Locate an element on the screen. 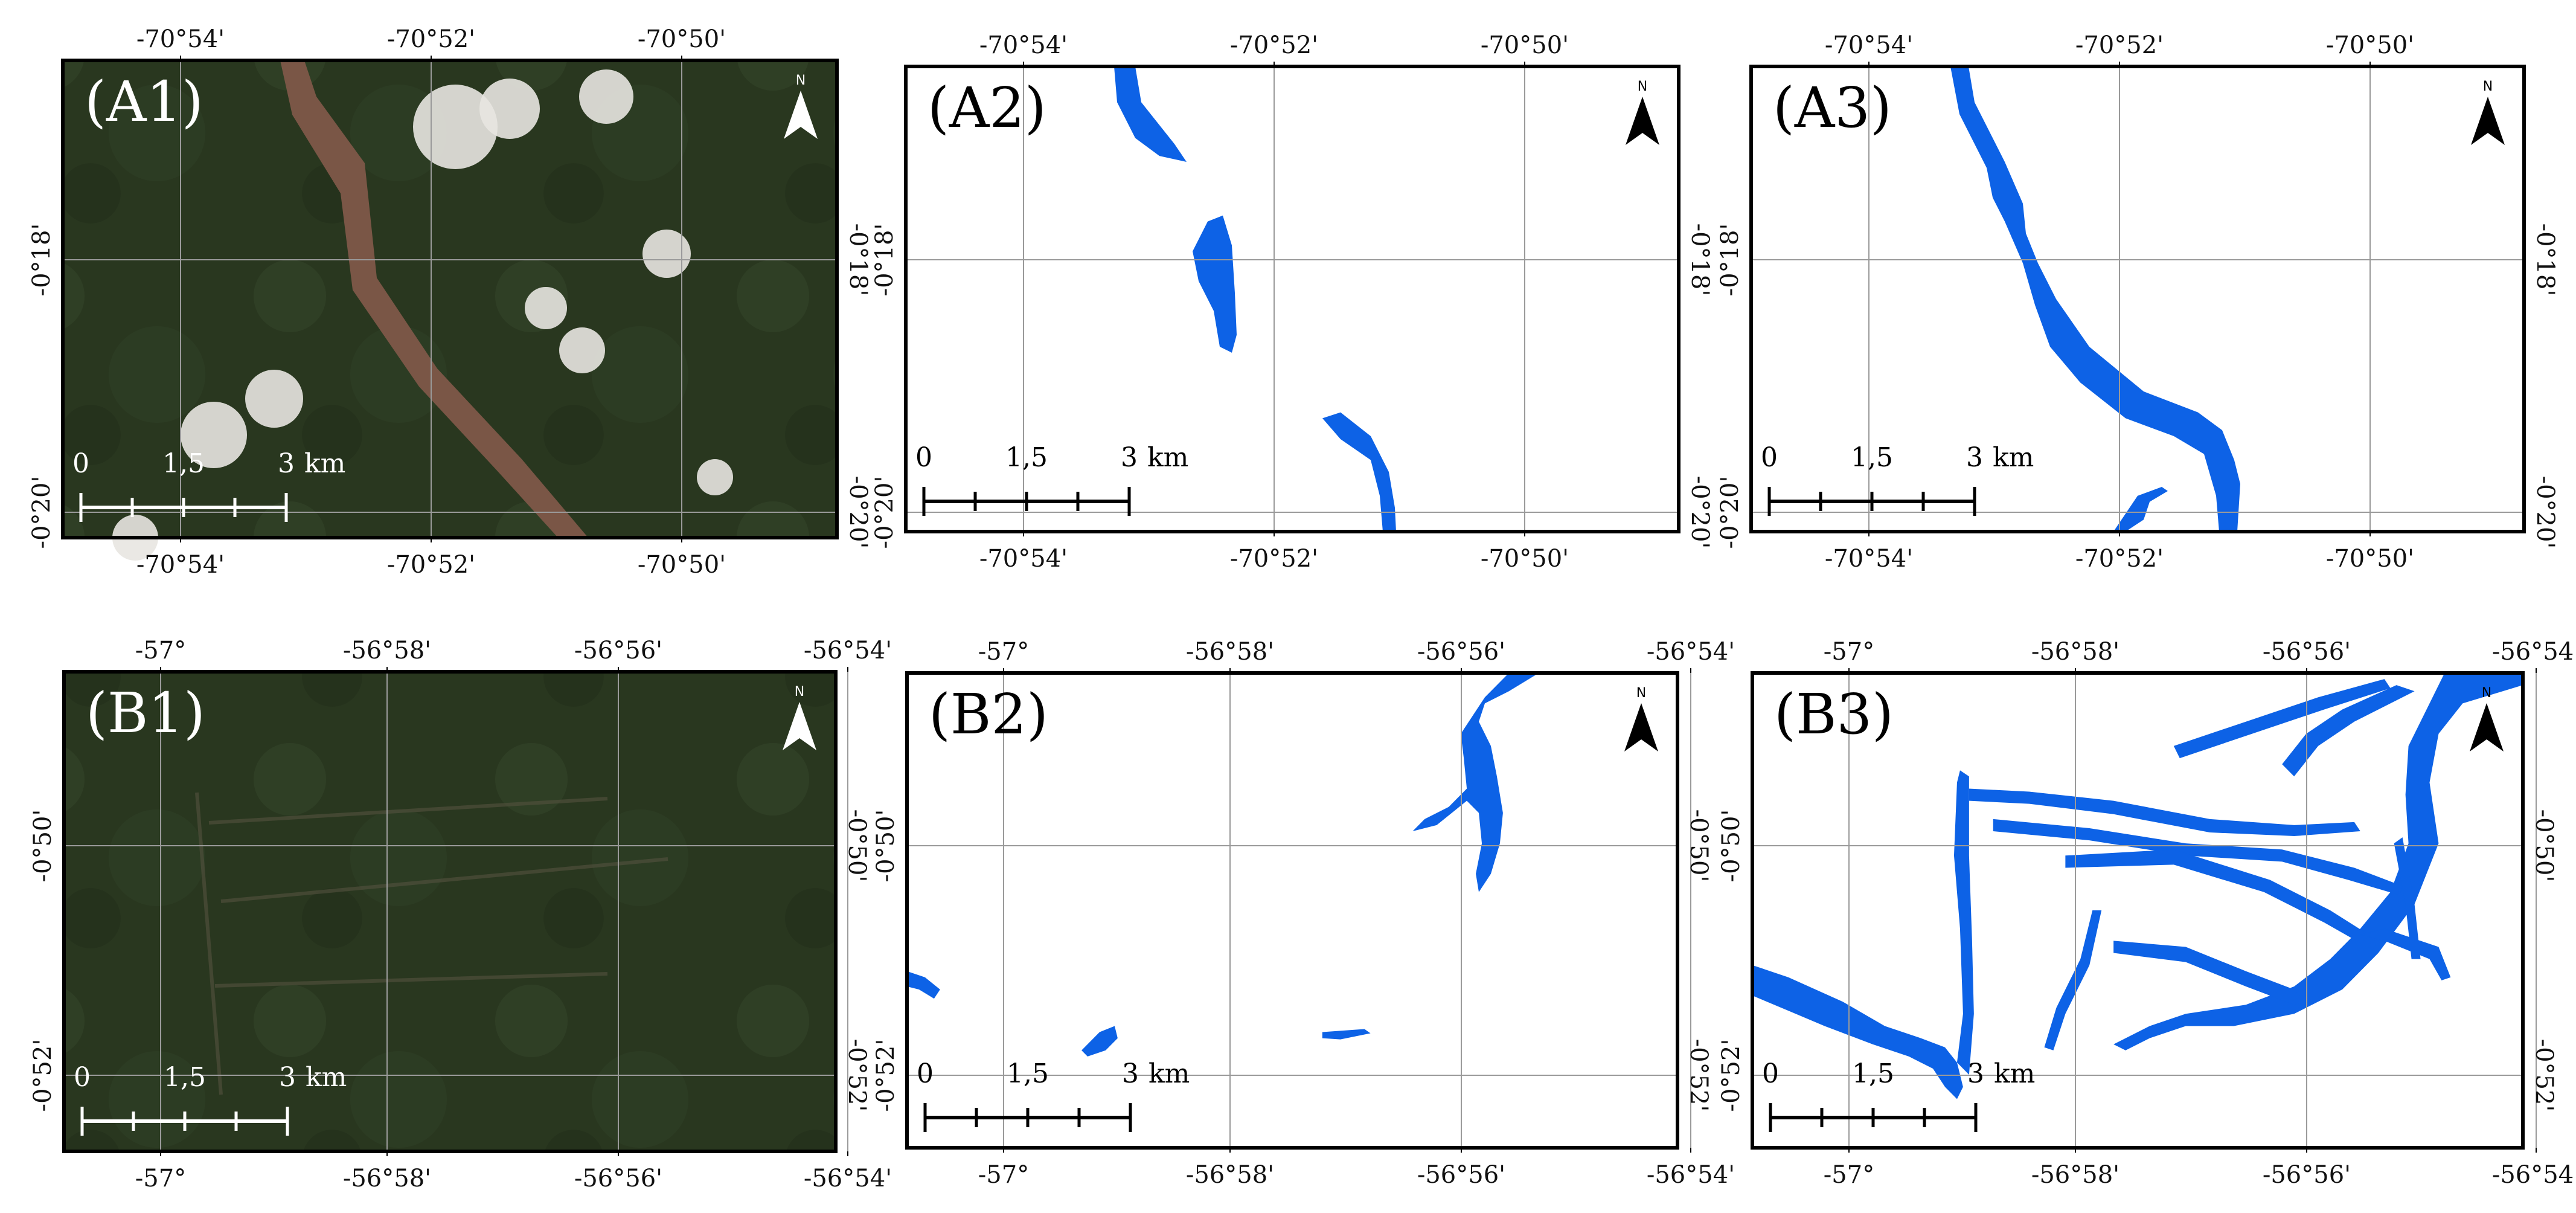  satellite-imagery is located at coordinates (450, 911).